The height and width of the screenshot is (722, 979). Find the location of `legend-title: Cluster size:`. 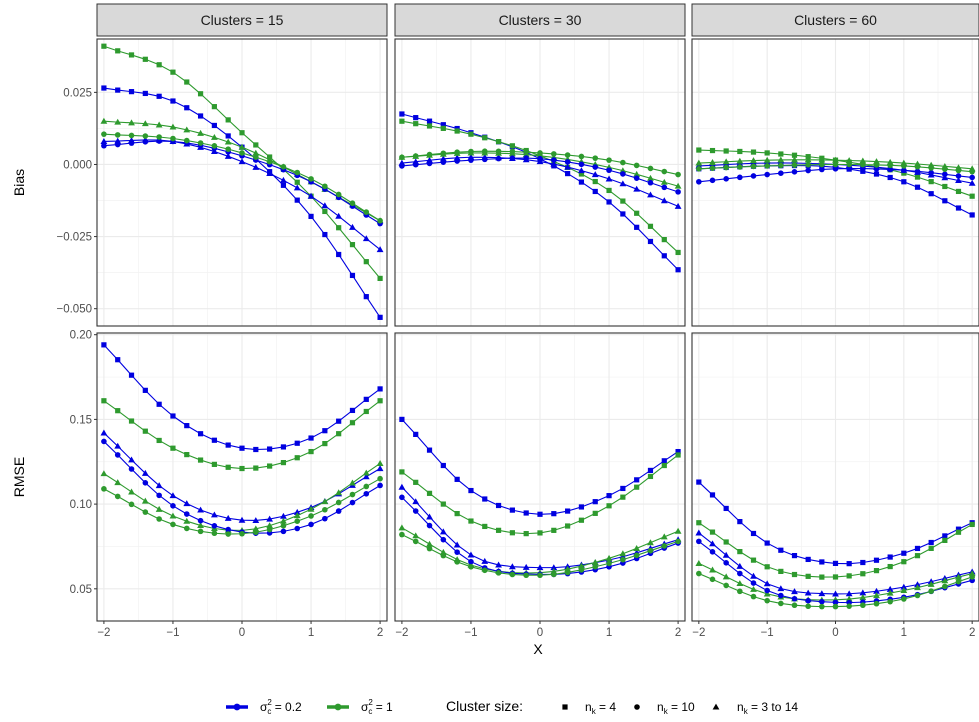

legend-title: Cluster size: is located at coordinates (484, 706).